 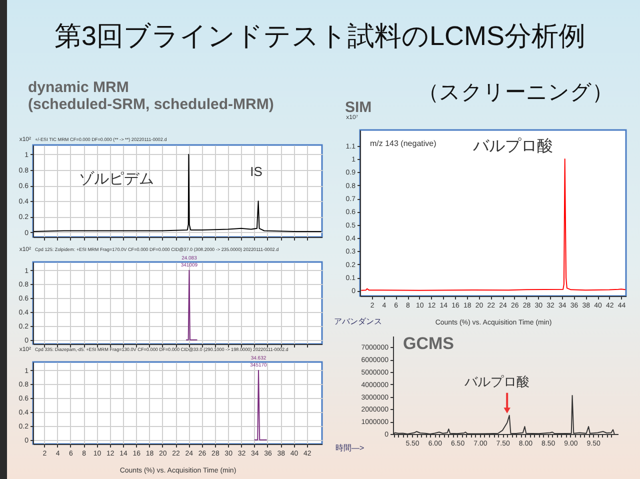 I want to click on chart-subtitle: （スクリーニング）, so click(x=515, y=93).